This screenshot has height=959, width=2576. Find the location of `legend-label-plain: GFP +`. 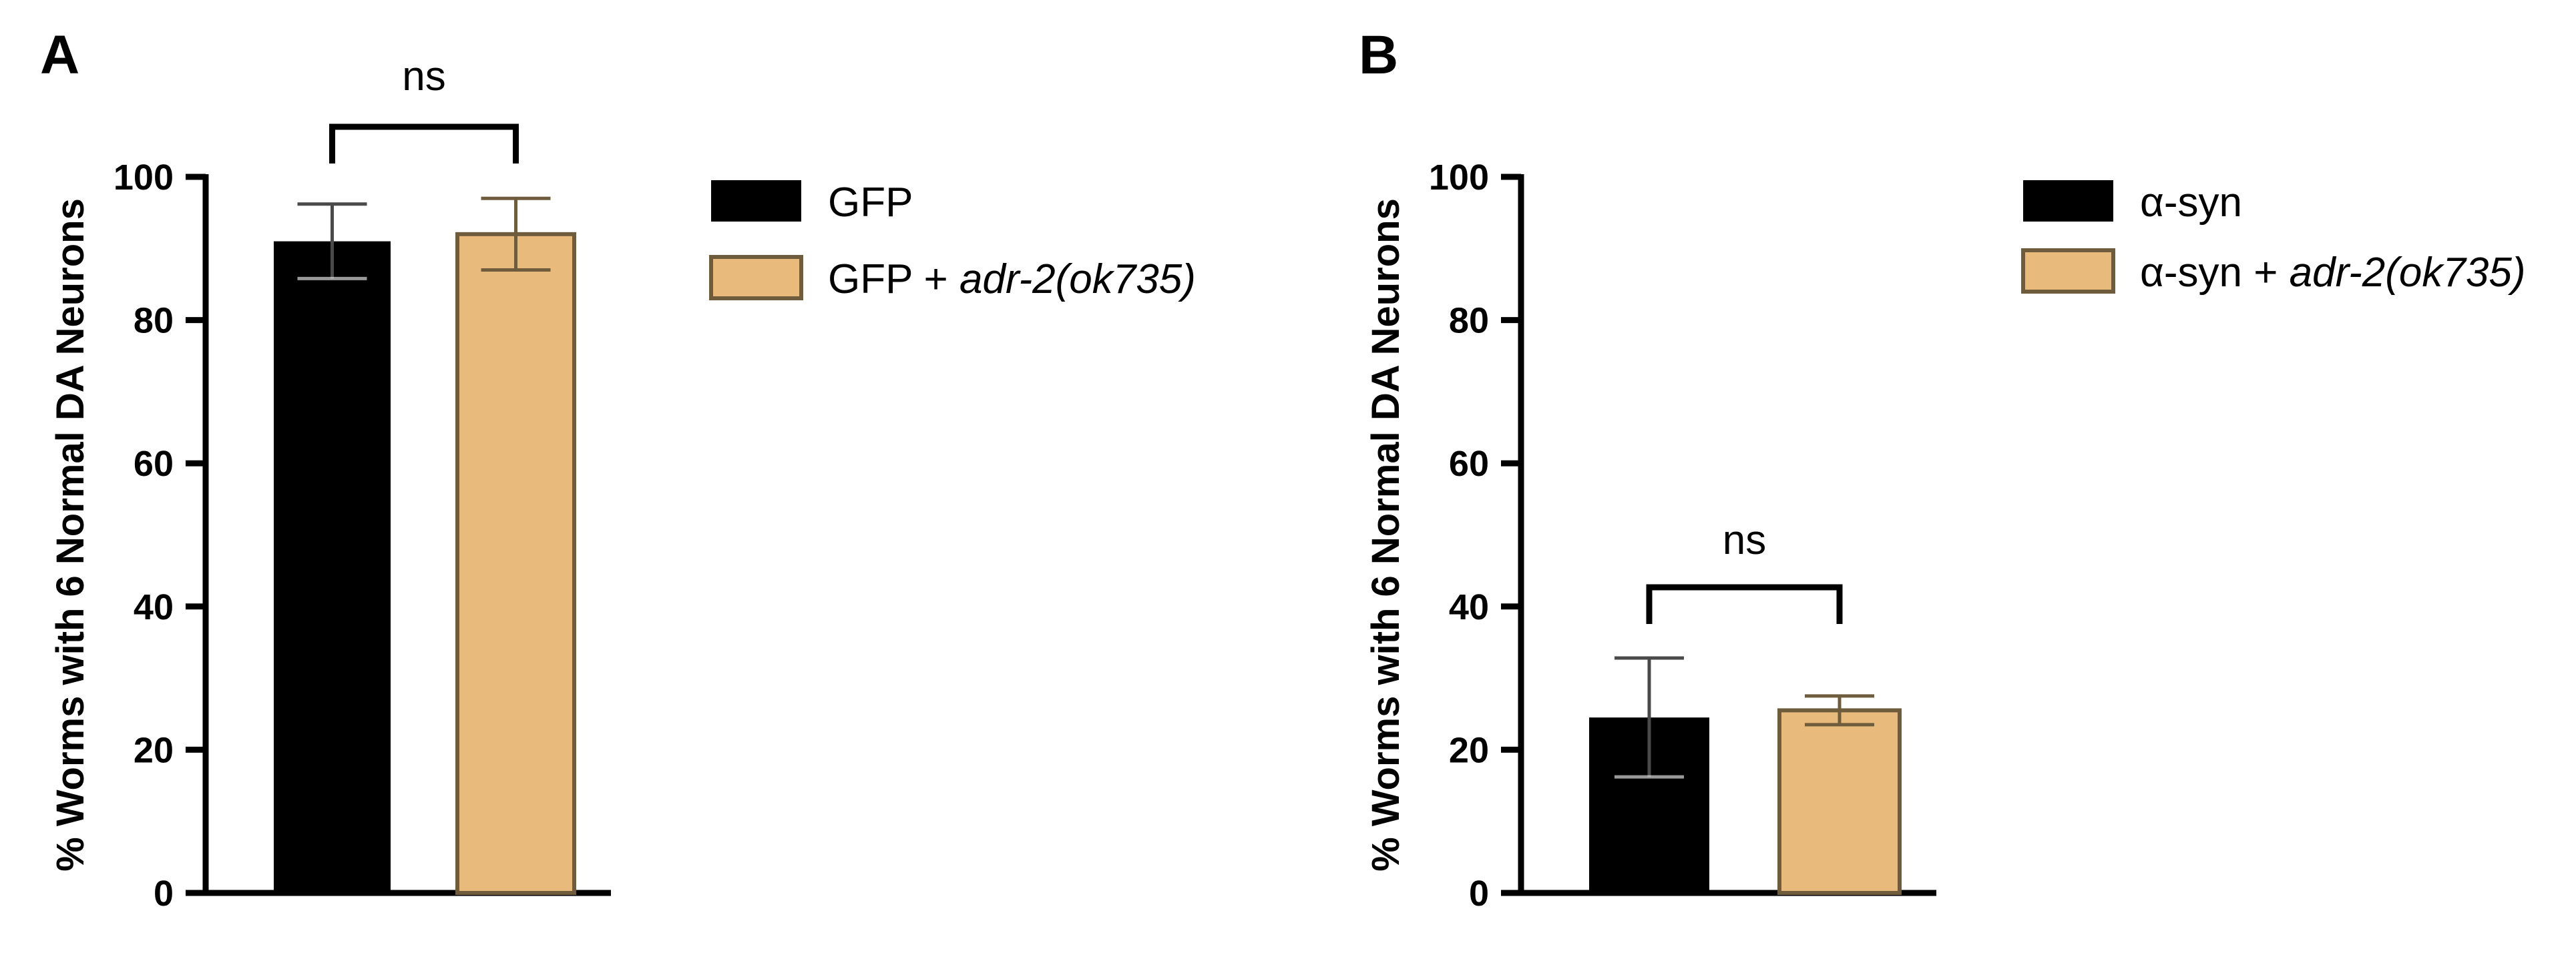

legend-label-plain: GFP + is located at coordinates (894, 279).